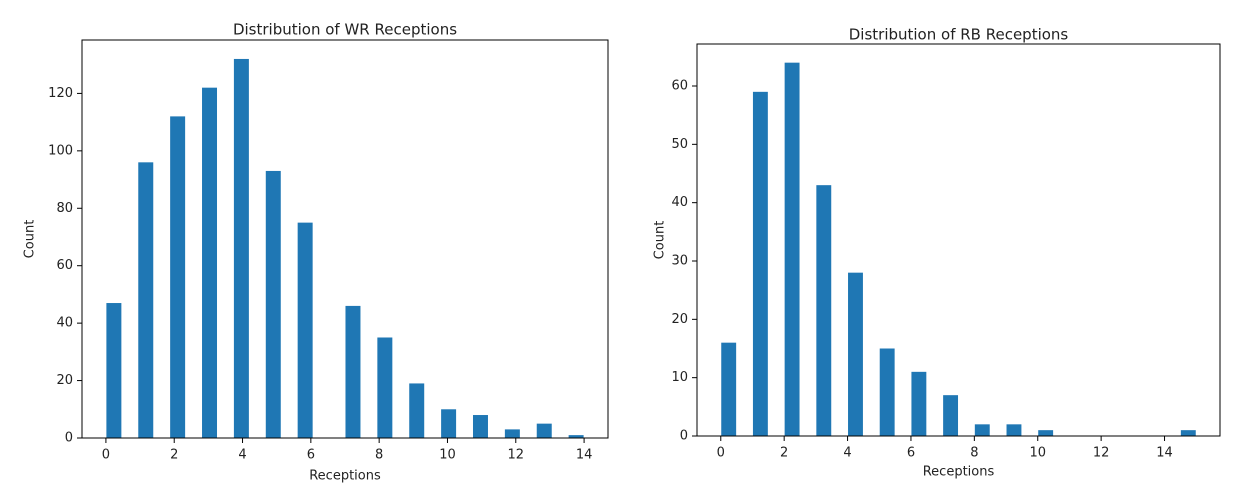 The image size is (1238, 490). Describe the element at coordinates (64, 208) in the screenshot. I see `y-tick-label: 80` at that location.